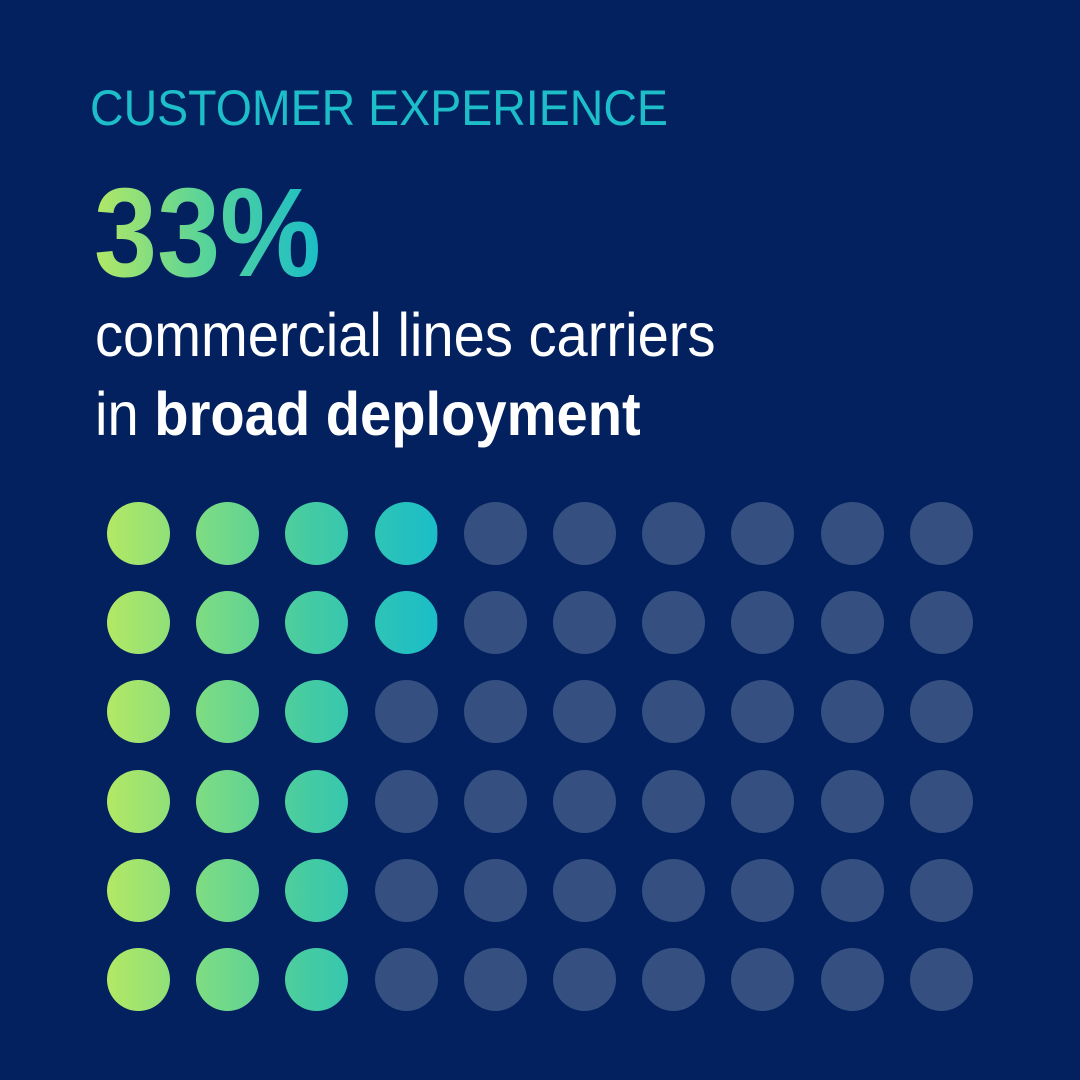  What do you see at coordinates (207, 232) in the screenshot?
I see `stat-percentage: 33%` at bounding box center [207, 232].